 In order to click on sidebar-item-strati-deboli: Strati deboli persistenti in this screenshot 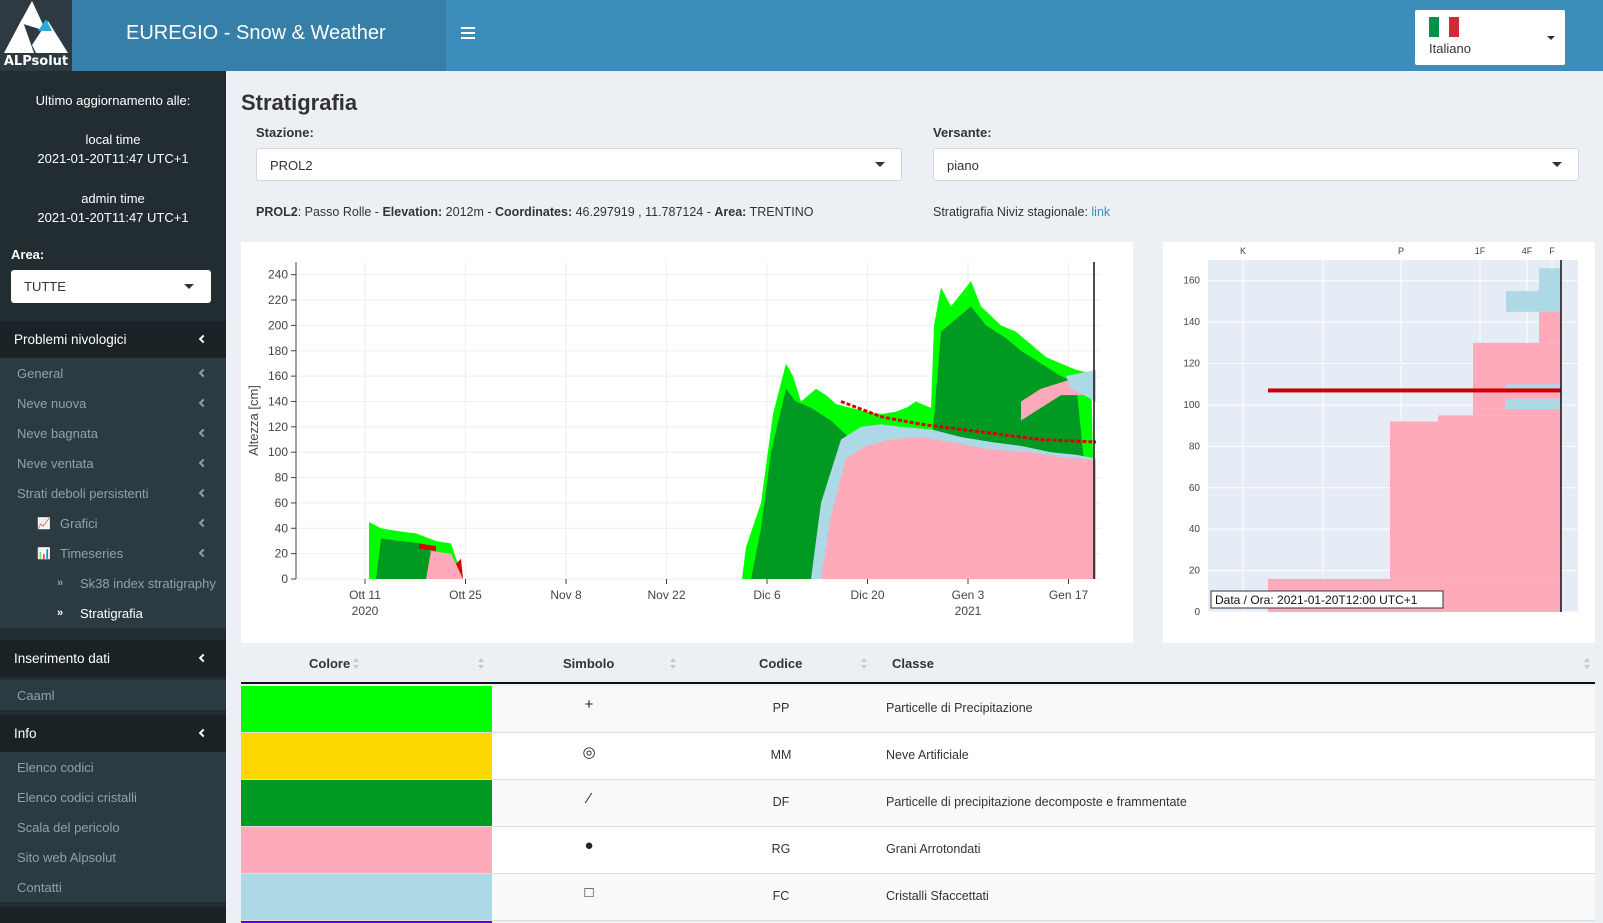, I will do `click(113, 493)`.